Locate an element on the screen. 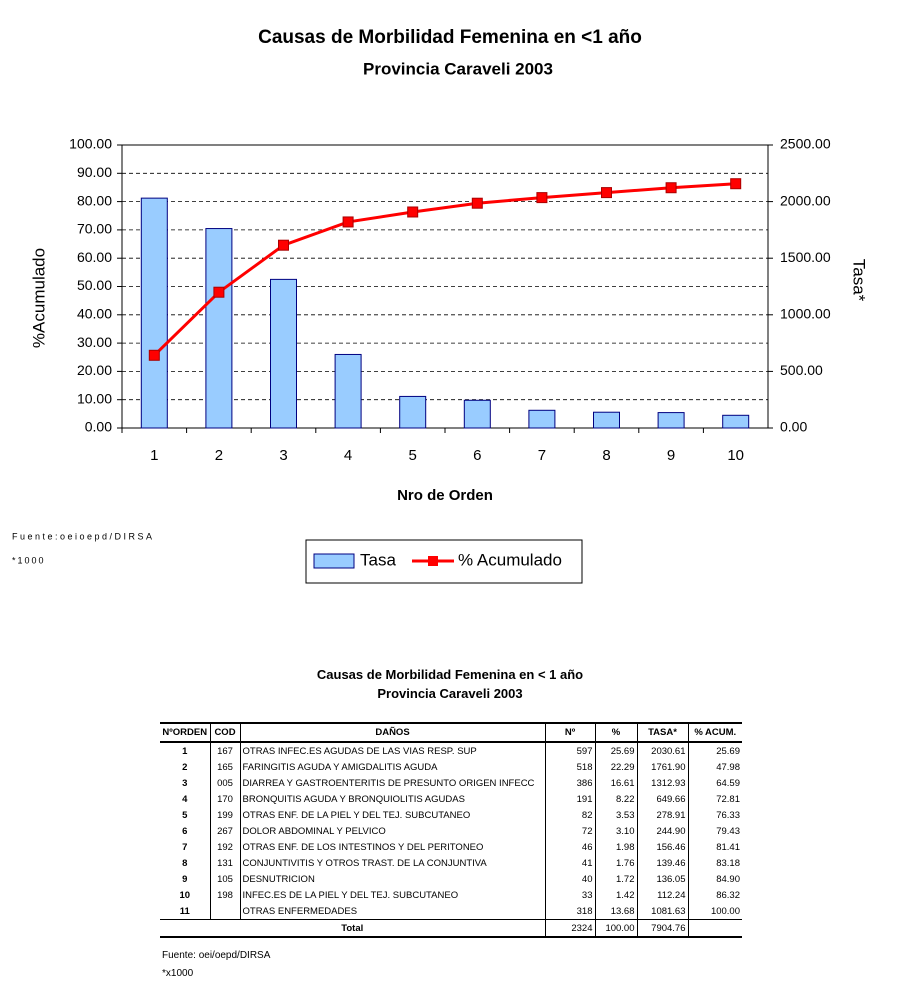  table-cell: 25.69 is located at coordinates (615, 750).